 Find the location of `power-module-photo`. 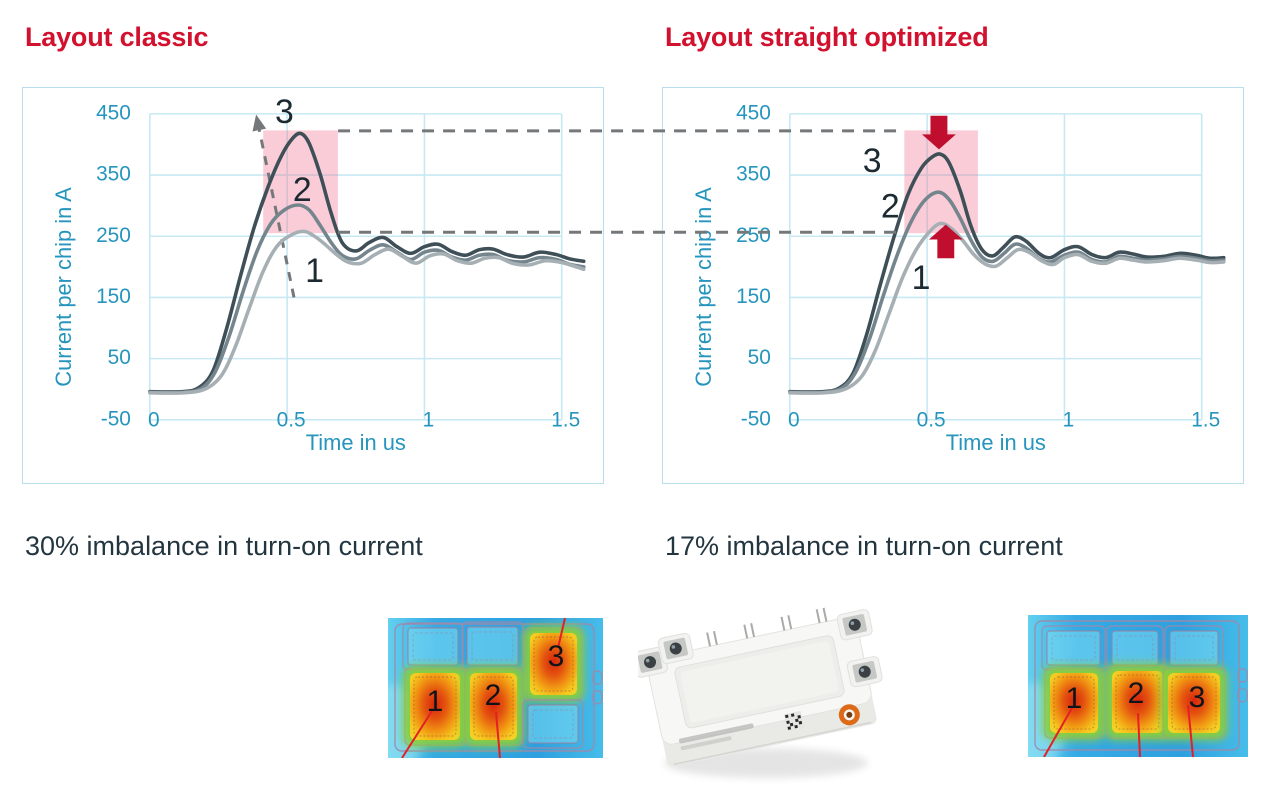

power-module-photo is located at coordinates (765, 694).